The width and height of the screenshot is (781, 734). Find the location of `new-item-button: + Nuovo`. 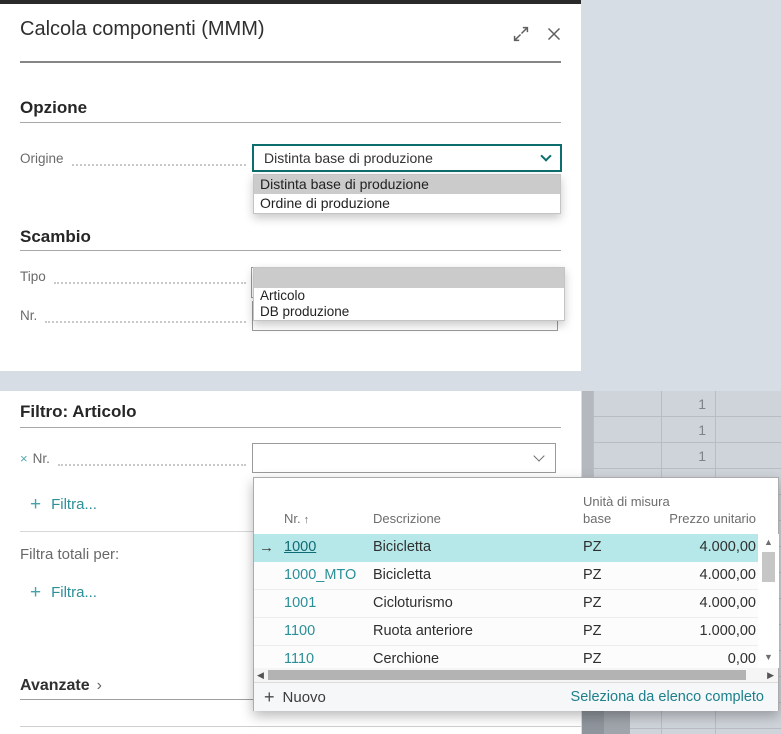

new-item-button: + Nuovo is located at coordinates (295, 697).